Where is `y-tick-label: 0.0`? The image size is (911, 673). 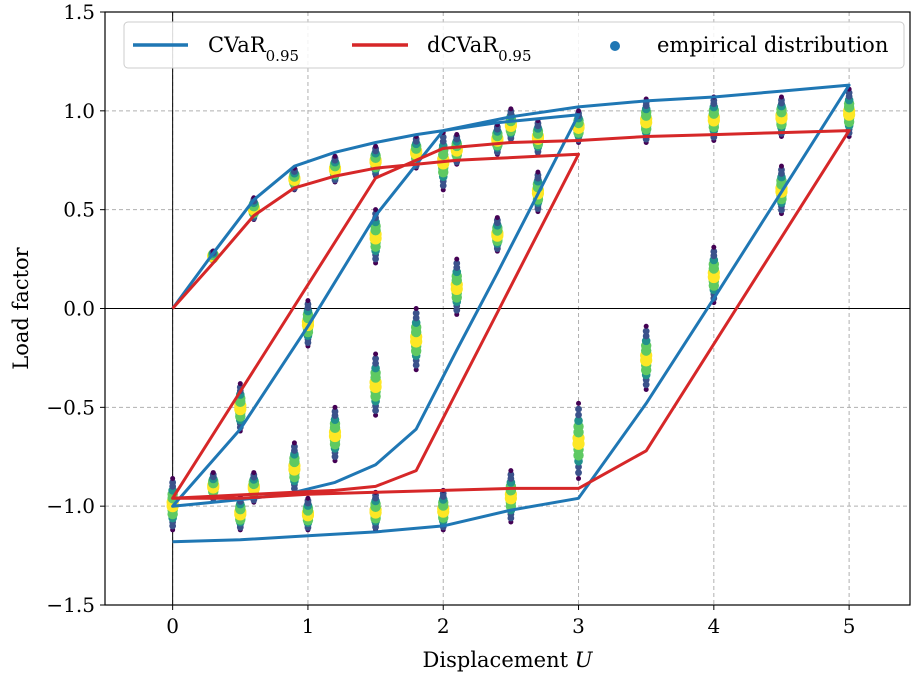 y-tick-label: 0.0 is located at coordinates (79, 309).